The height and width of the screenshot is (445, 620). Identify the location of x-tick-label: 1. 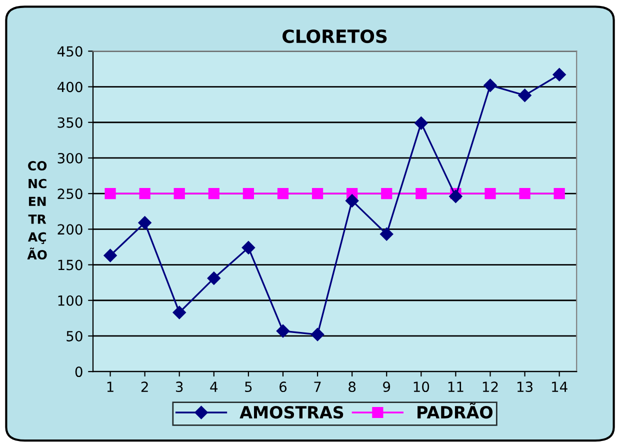
(110, 387).